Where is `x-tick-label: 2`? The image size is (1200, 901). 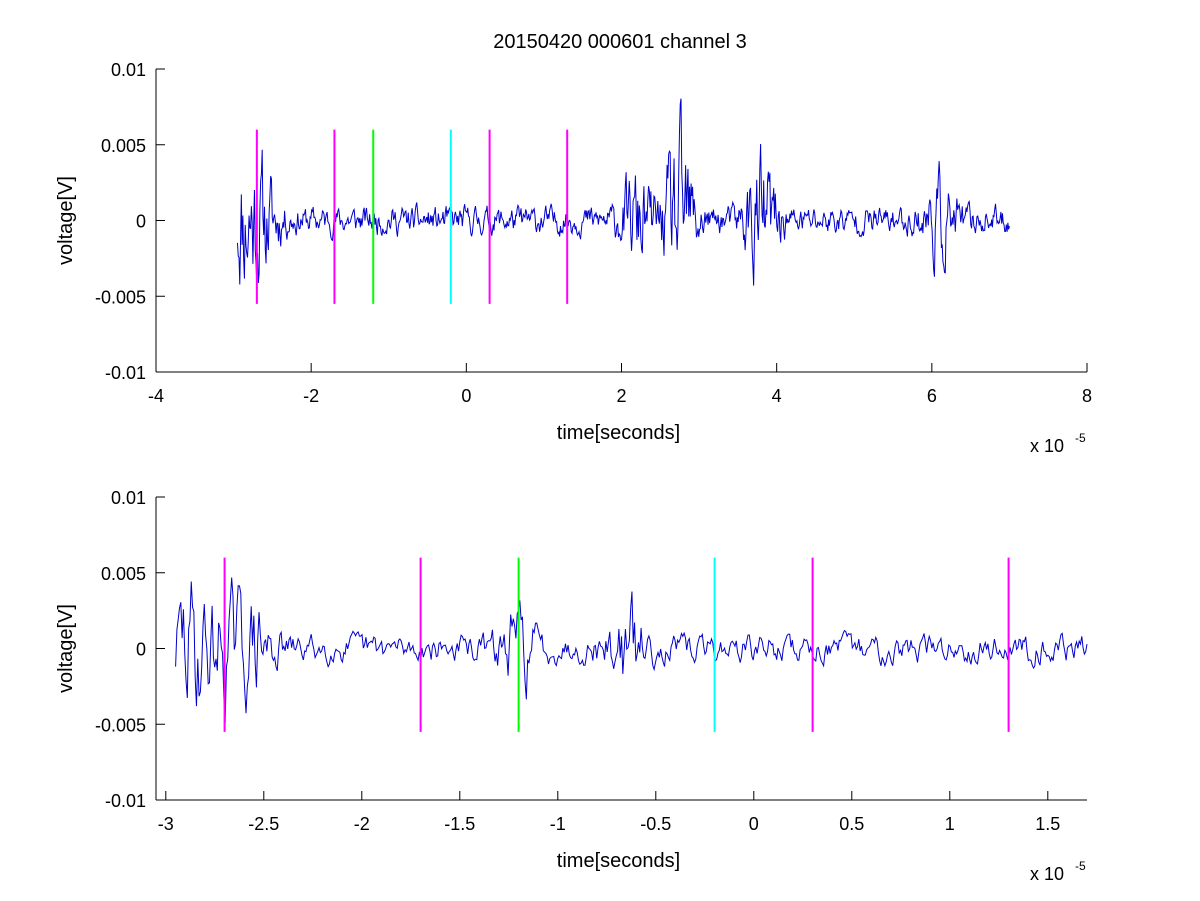 x-tick-label: 2 is located at coordinates (621, 396).